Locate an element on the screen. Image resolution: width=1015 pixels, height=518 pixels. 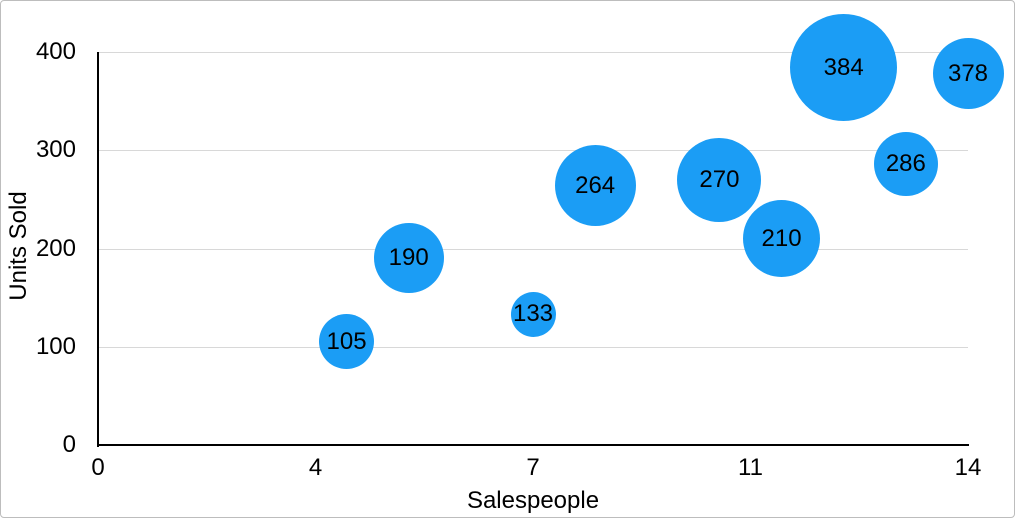
x-tick-label-11: 11 is located at coordinates (750, 467).